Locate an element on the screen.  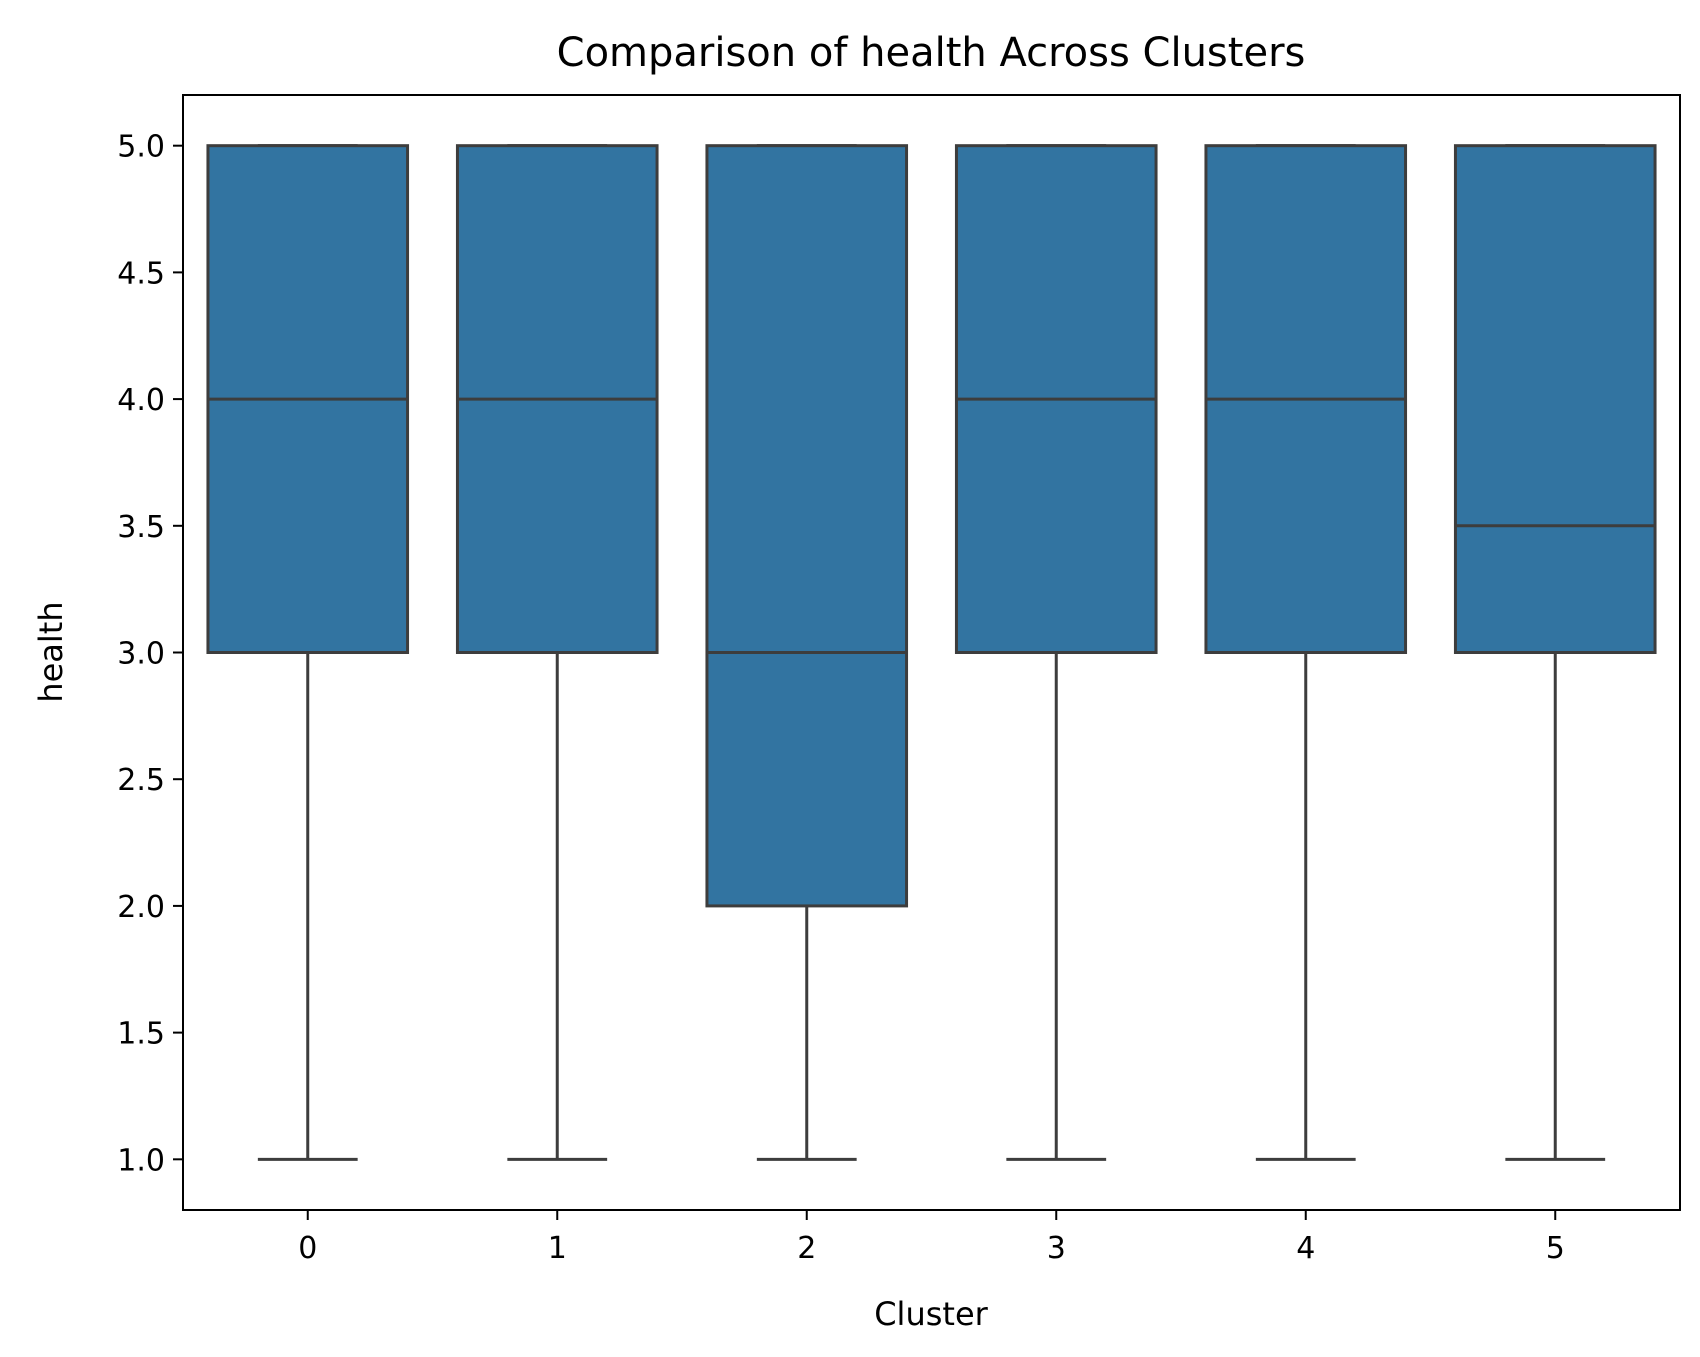
x-tick-label: 5 is located at coordinates (1555, 1248).